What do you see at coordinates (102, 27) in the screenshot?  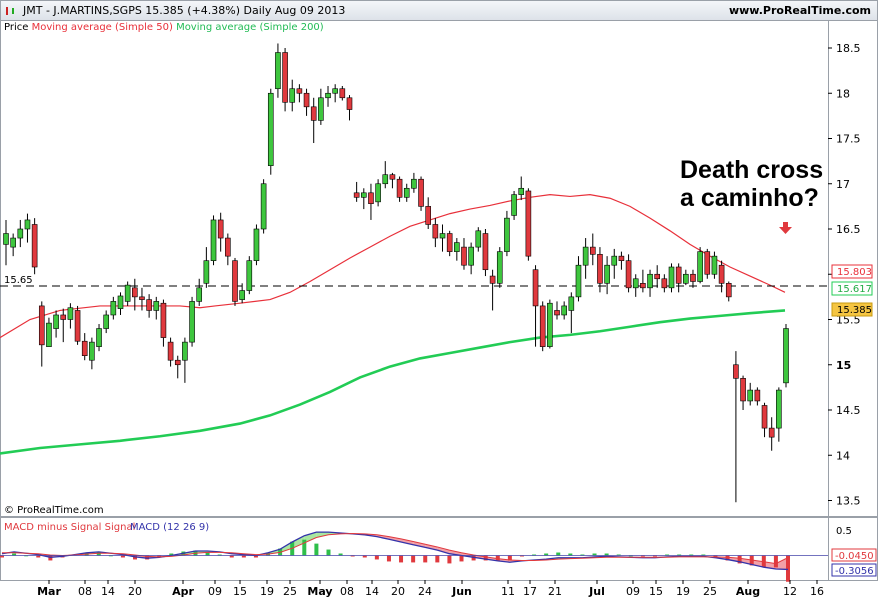 I see `legend-ma50: Moving average (Simple 50)` at bounding box center [102, 27].